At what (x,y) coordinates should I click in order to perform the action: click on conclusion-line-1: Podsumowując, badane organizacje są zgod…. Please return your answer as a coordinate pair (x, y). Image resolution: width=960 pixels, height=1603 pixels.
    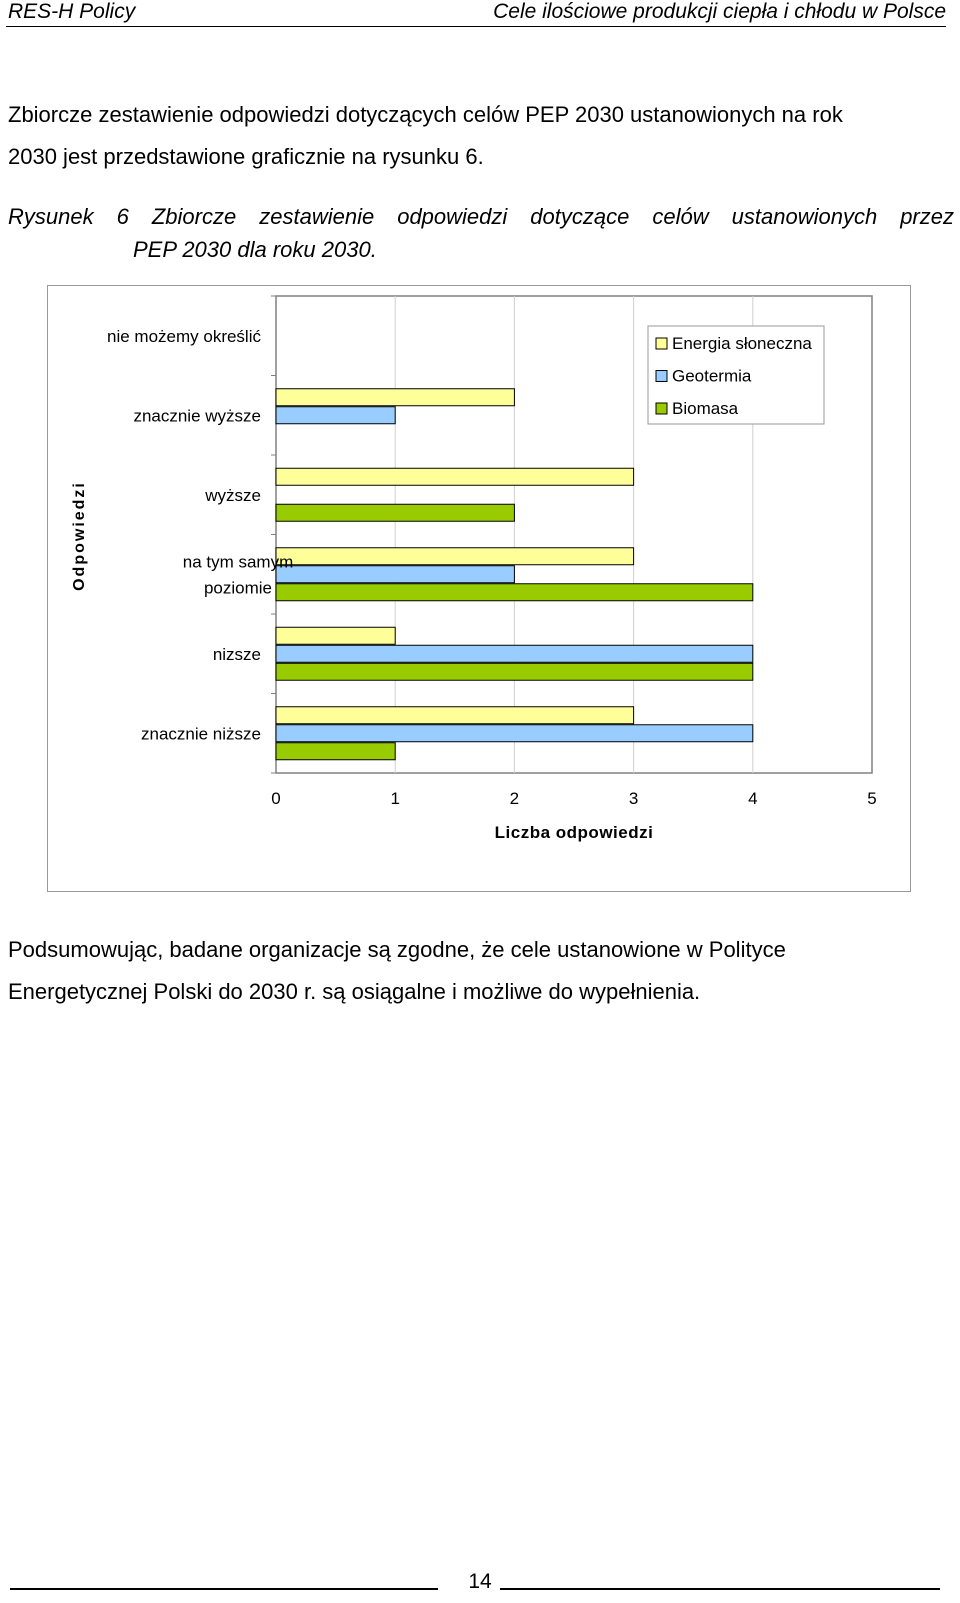
    Looking at the image, I should click on (397, 949).